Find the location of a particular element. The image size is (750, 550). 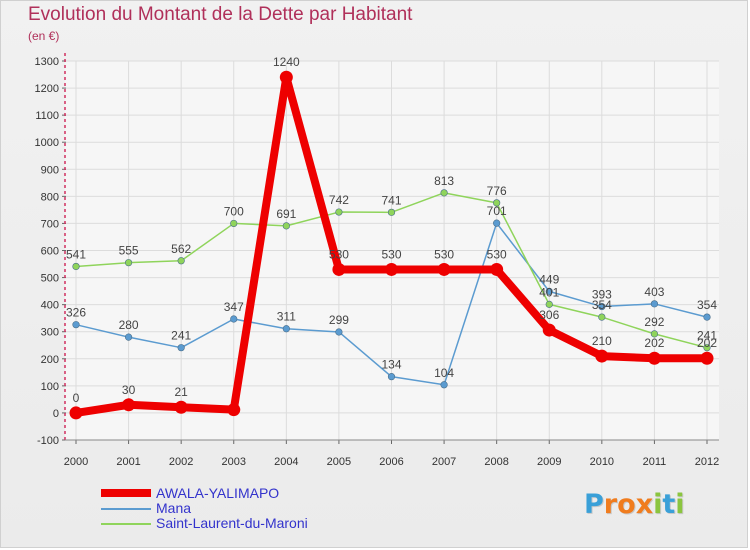

proxiti-logo: Proxiti is located at coordinates (634, 504).